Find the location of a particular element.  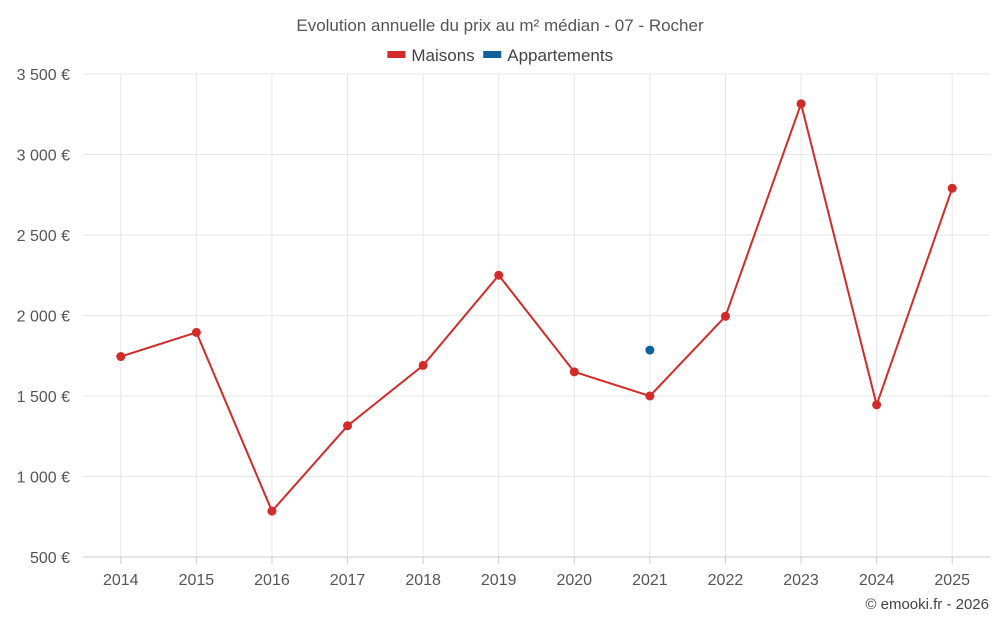

x-tick-label: 2014 is located at coordinates (121, 580).